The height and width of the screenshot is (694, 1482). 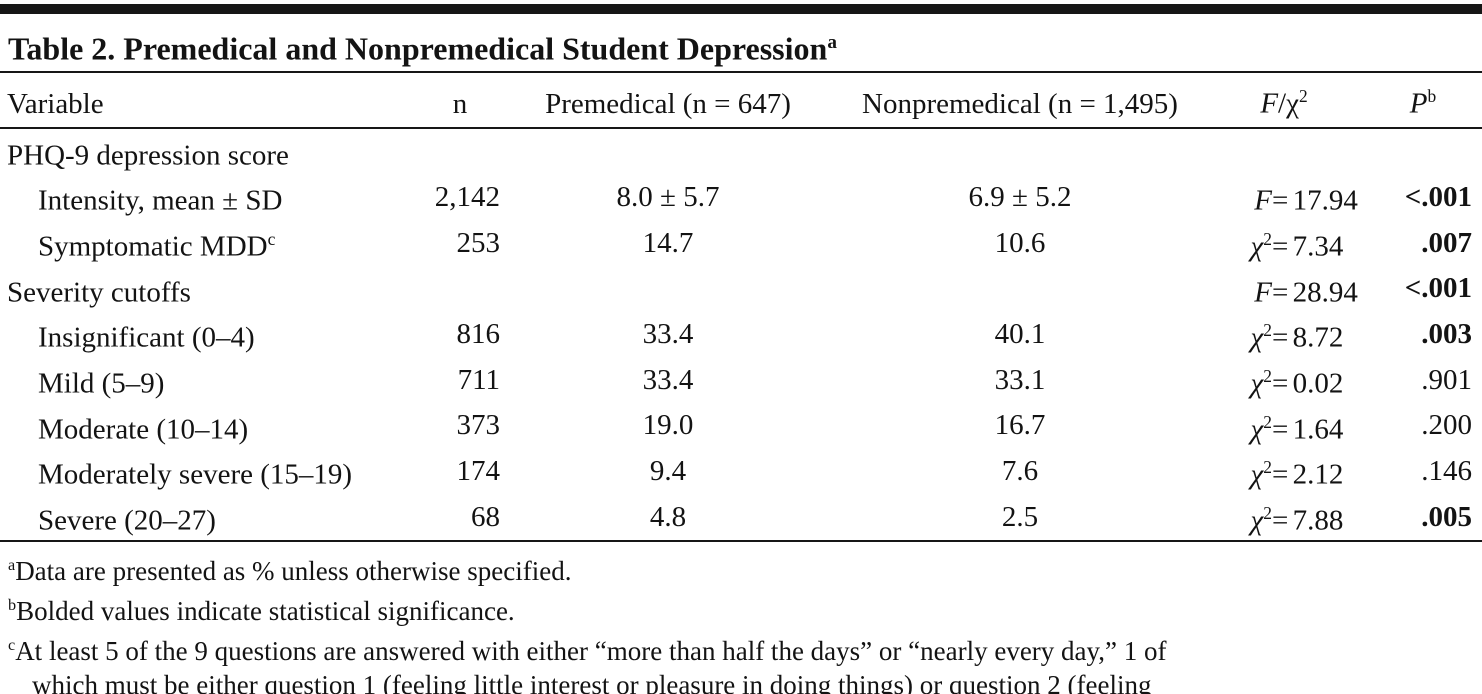 What do you see at coordinates (741, 71) in the screenshot?
I see `title-divider-rule` at bounding box center [741, 71].